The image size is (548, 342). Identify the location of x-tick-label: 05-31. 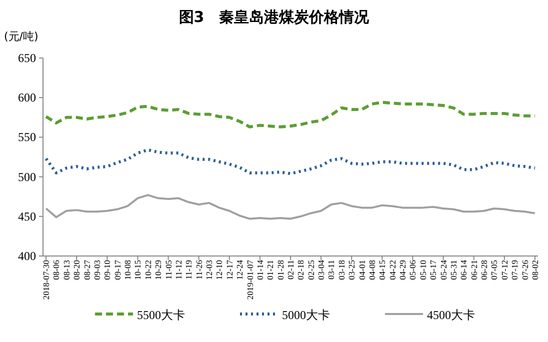
(453, 270).